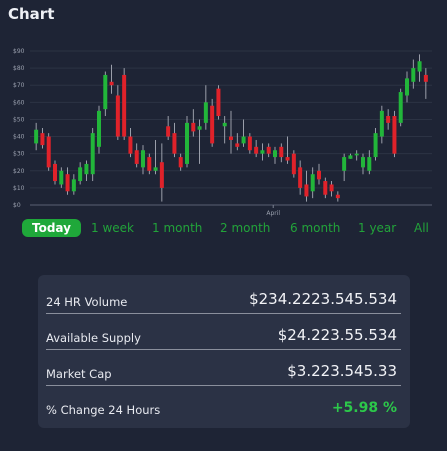 Image resolution: width=447 pixels, height=451 pixels. Describe the element at coordinates (223, 404) in the screenshot. I see `stat-row-change: % Change 24 Hours +5.98 %` at that location.